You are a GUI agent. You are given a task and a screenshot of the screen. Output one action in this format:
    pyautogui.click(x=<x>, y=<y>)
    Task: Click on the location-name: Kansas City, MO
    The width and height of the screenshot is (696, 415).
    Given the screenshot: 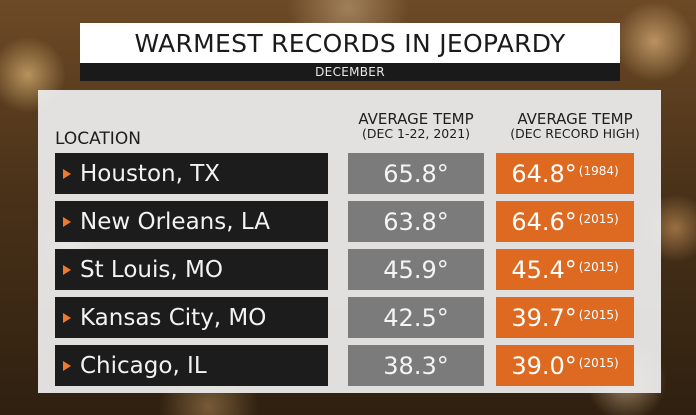 What is the action you would take?
    pyautogui.click(x=173, y=317)
    